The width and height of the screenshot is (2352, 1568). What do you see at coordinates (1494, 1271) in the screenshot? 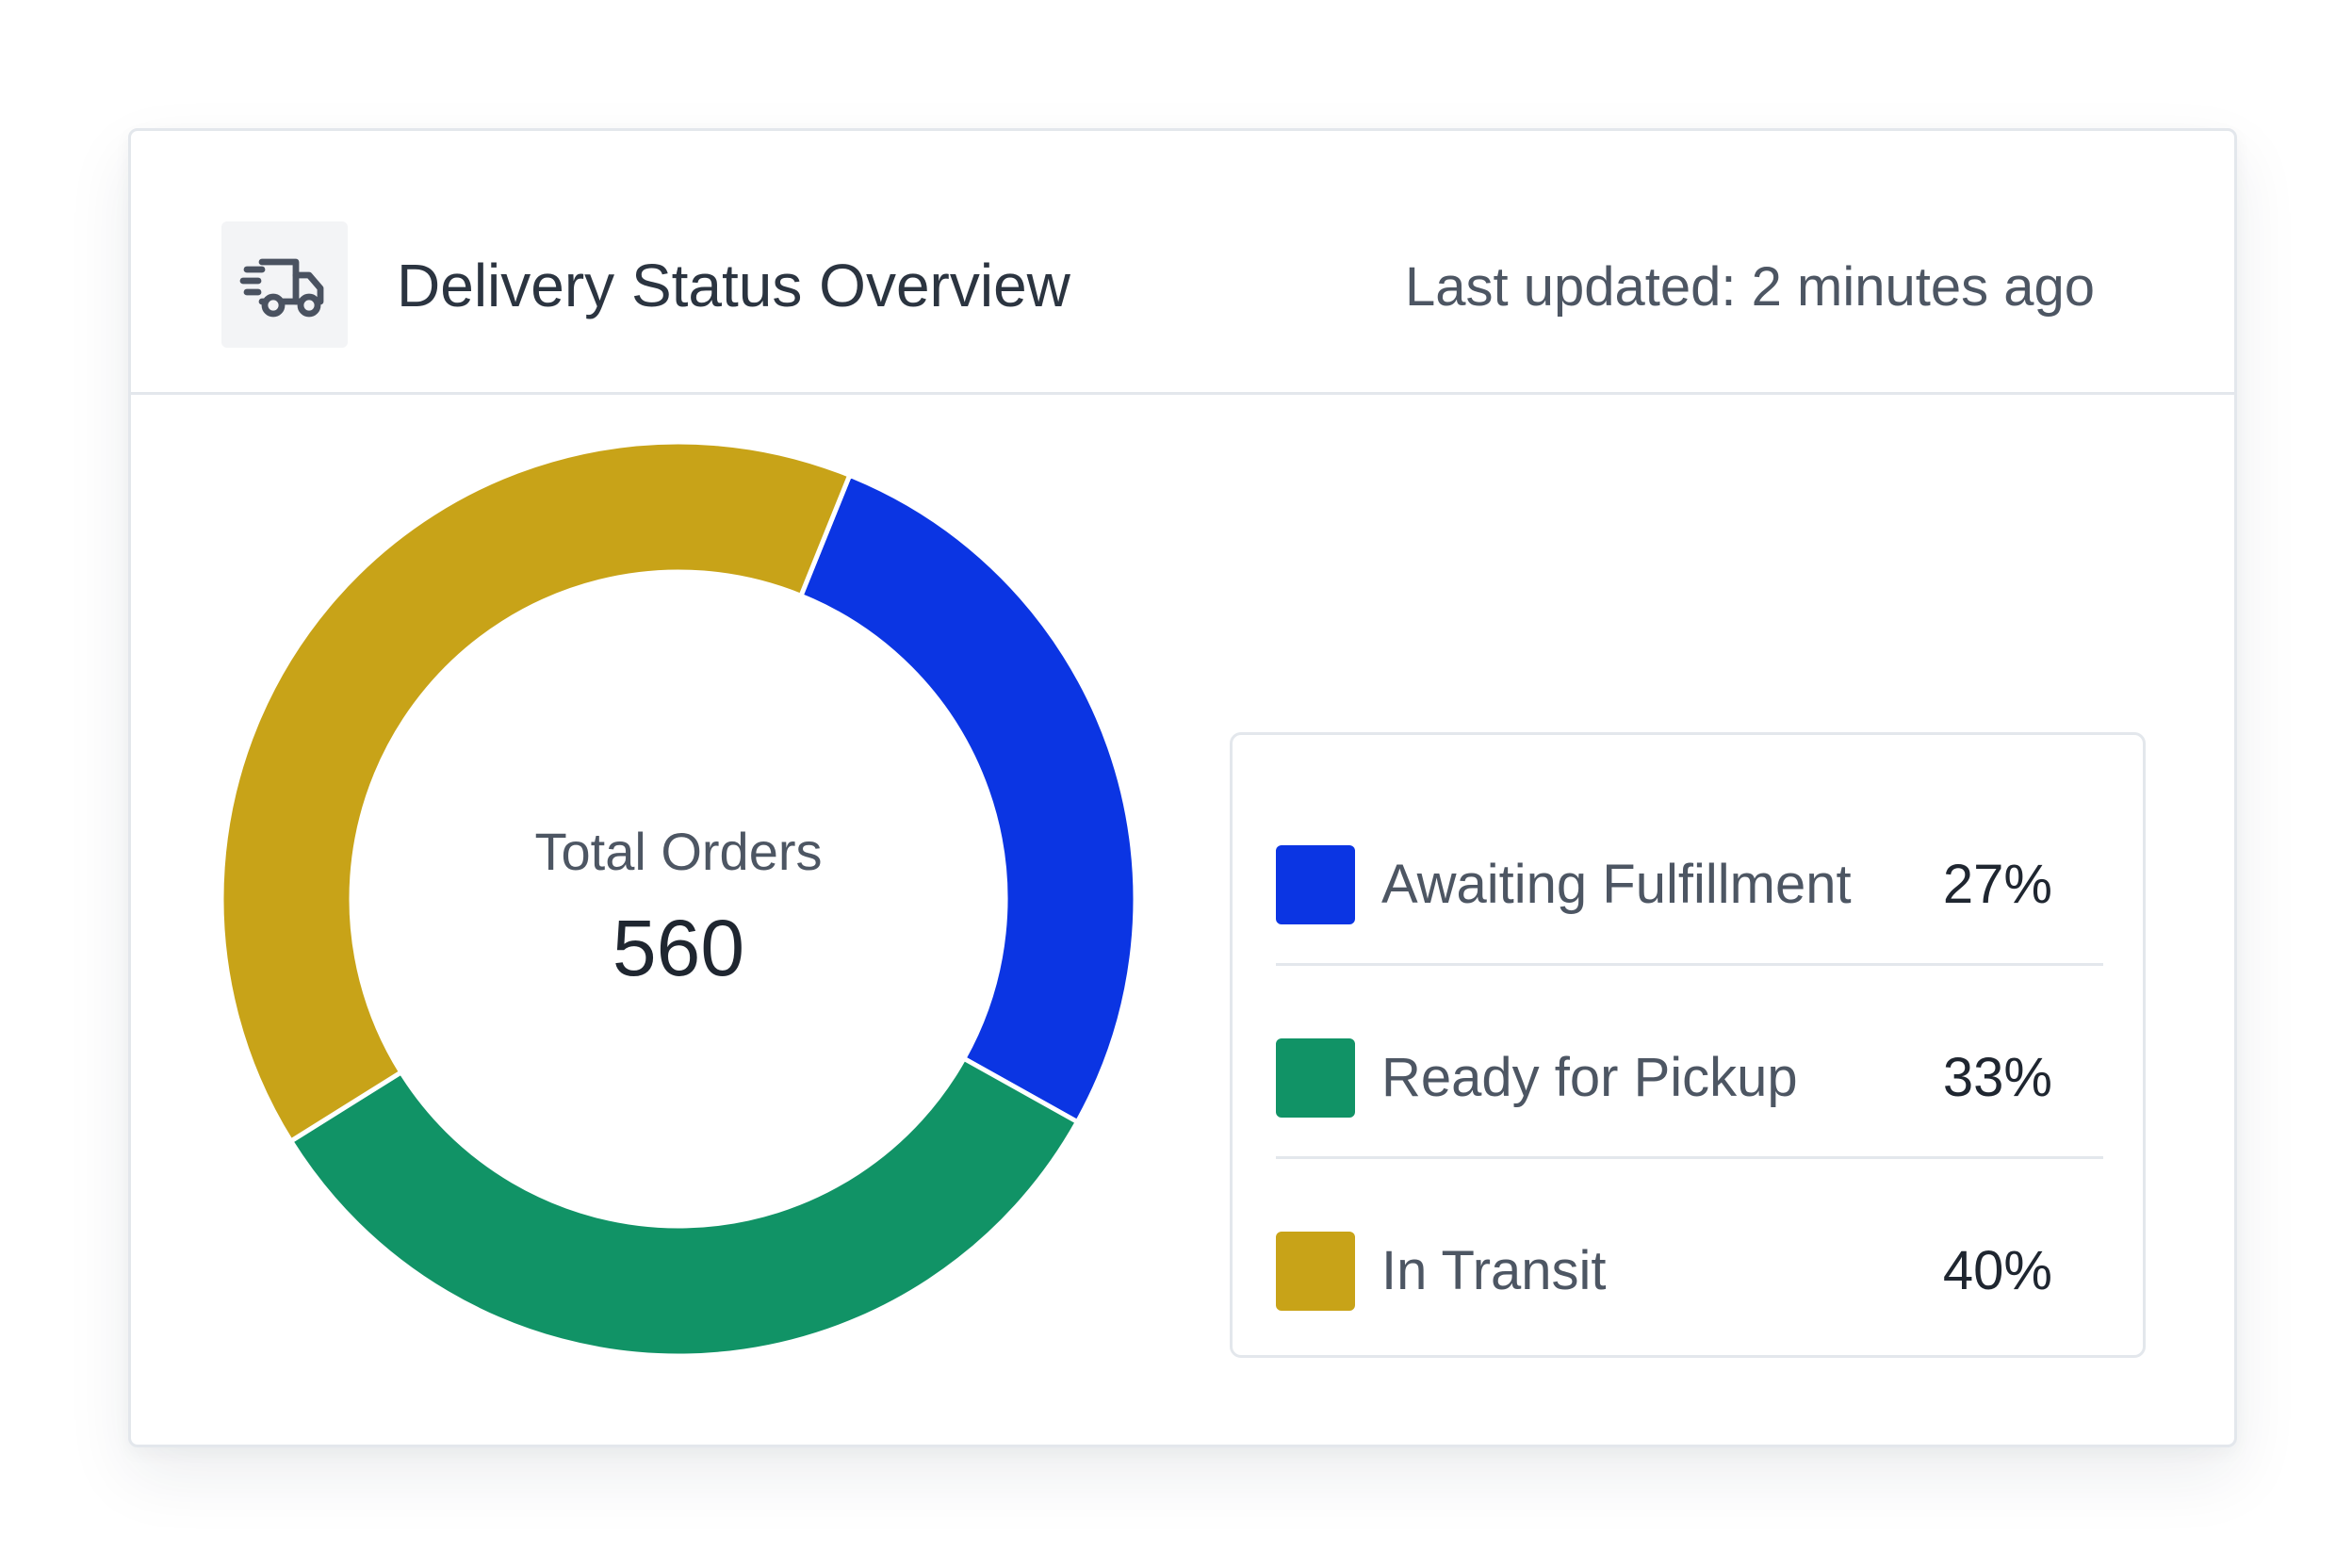
I see `legend-label: In Transit` at bounding box center [1494, 1271].